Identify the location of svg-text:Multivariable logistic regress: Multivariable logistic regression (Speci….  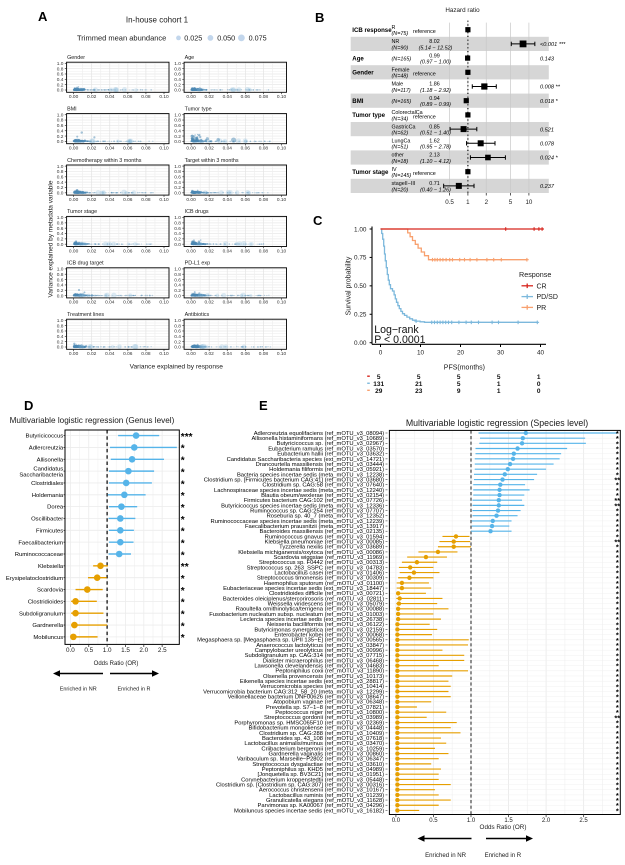
(497, 423).